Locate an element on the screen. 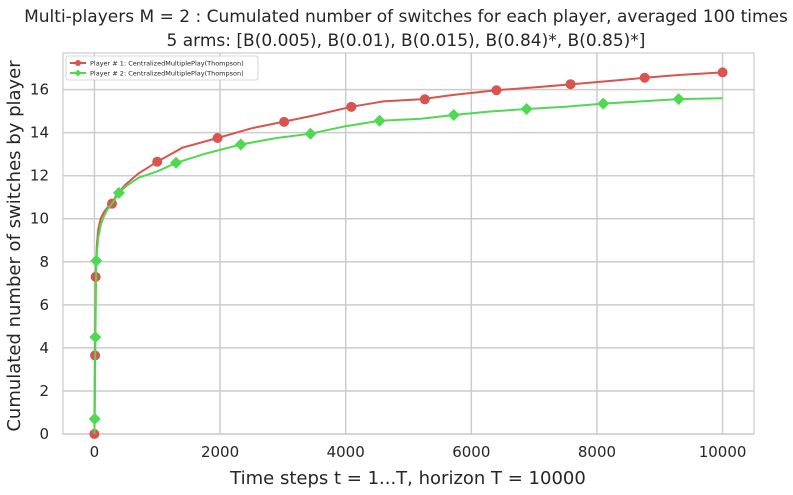 The width and height of the screenshot is (793, 495). y-tick-label: 8 is located at coordinates (44, 262).